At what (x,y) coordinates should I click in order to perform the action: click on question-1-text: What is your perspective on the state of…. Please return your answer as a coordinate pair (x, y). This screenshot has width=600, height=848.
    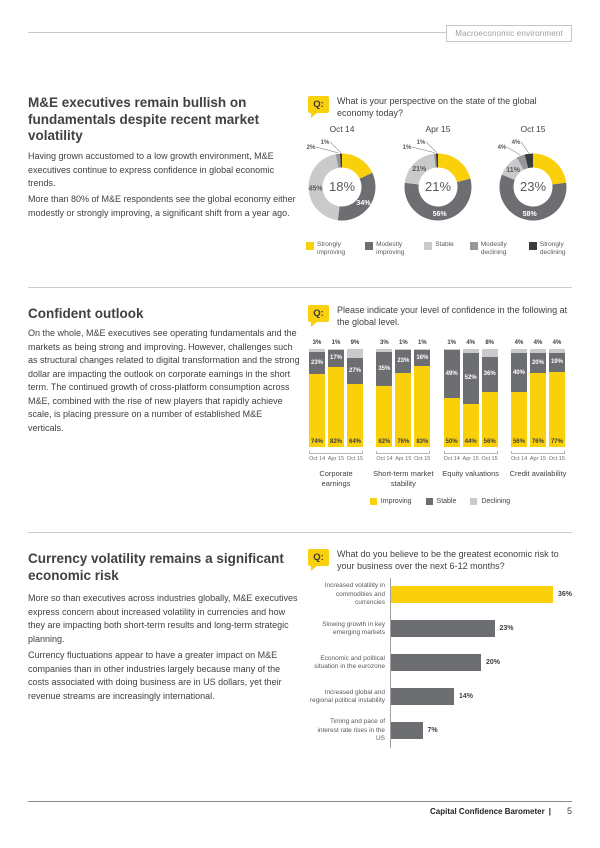
    Looking at the image, I should click on (437, 107).